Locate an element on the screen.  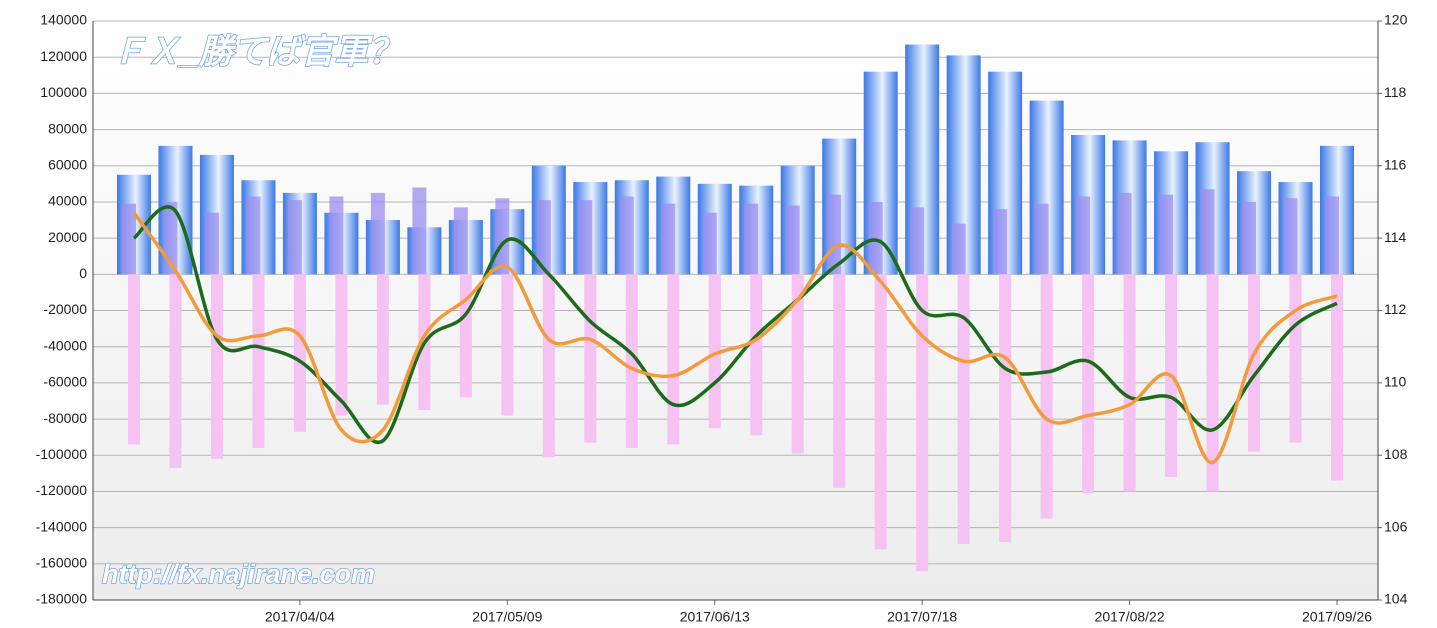
y-tick-label: -20000 is located at coordinates (65, 309).